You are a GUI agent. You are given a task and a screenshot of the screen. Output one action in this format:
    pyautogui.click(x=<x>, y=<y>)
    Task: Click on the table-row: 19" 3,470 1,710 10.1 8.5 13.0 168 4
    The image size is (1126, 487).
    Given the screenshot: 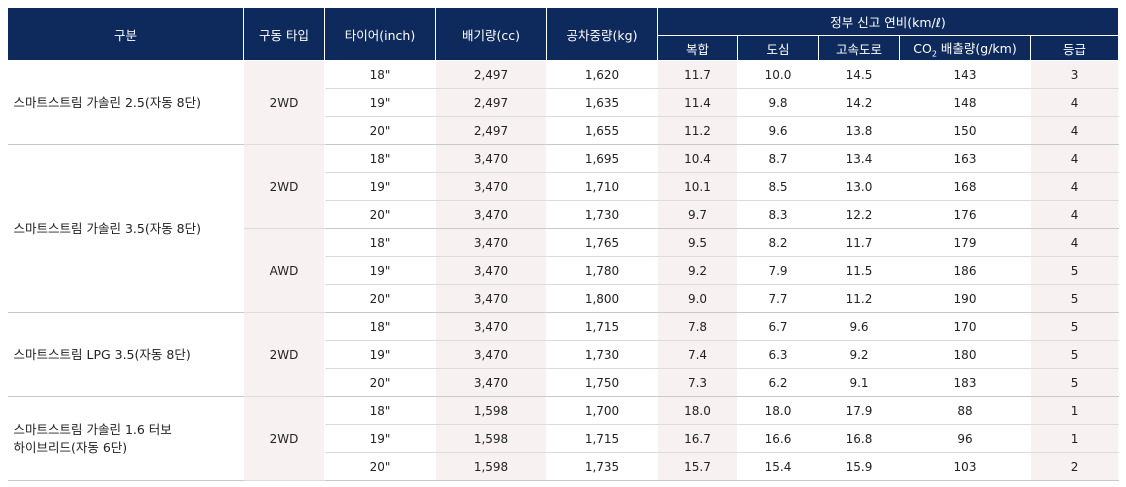 What is the action you would take?
    pyautogui.click(x=564, y=186)
    